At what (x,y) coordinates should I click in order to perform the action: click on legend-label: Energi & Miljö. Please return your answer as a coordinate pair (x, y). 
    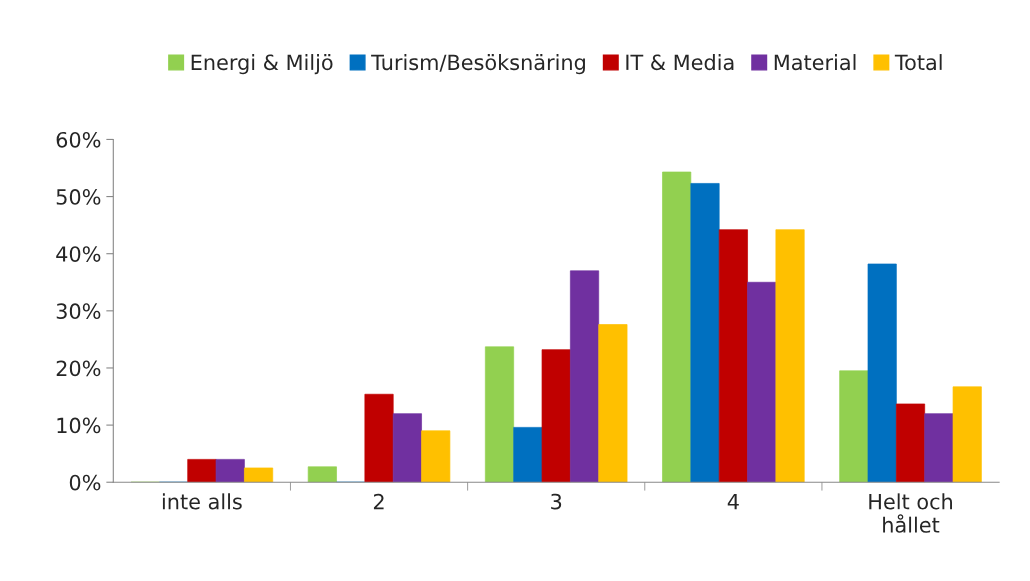
    Looking at the image, I should click on (262, 64).